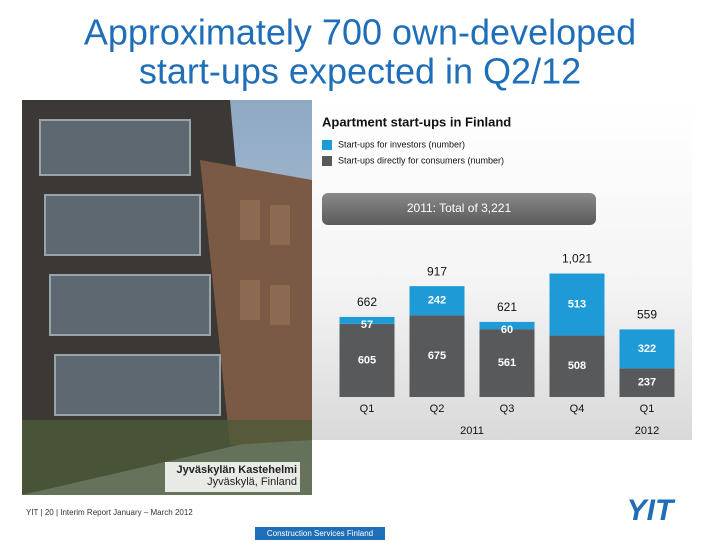  I want to click on data-label: 60, so click(507, 330).